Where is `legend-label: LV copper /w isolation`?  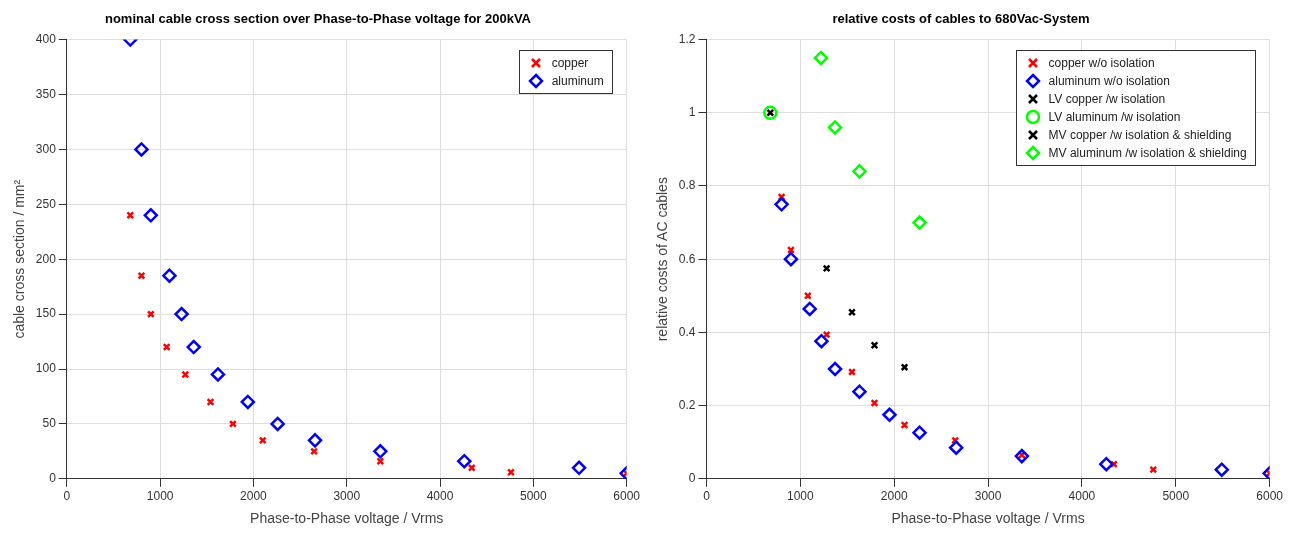 legend-label: LV copper /w isolation is located at coordinates (1107, 98).